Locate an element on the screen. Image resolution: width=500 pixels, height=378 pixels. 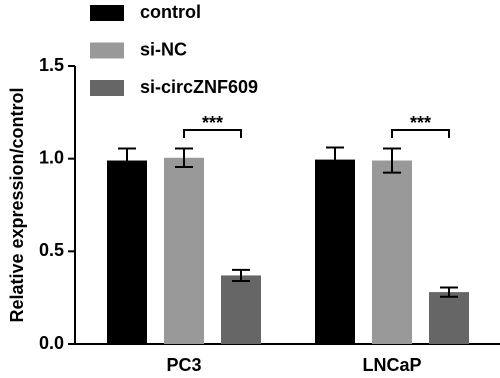
y-tick-label: 0.5 is located at coordinates (51, 250).